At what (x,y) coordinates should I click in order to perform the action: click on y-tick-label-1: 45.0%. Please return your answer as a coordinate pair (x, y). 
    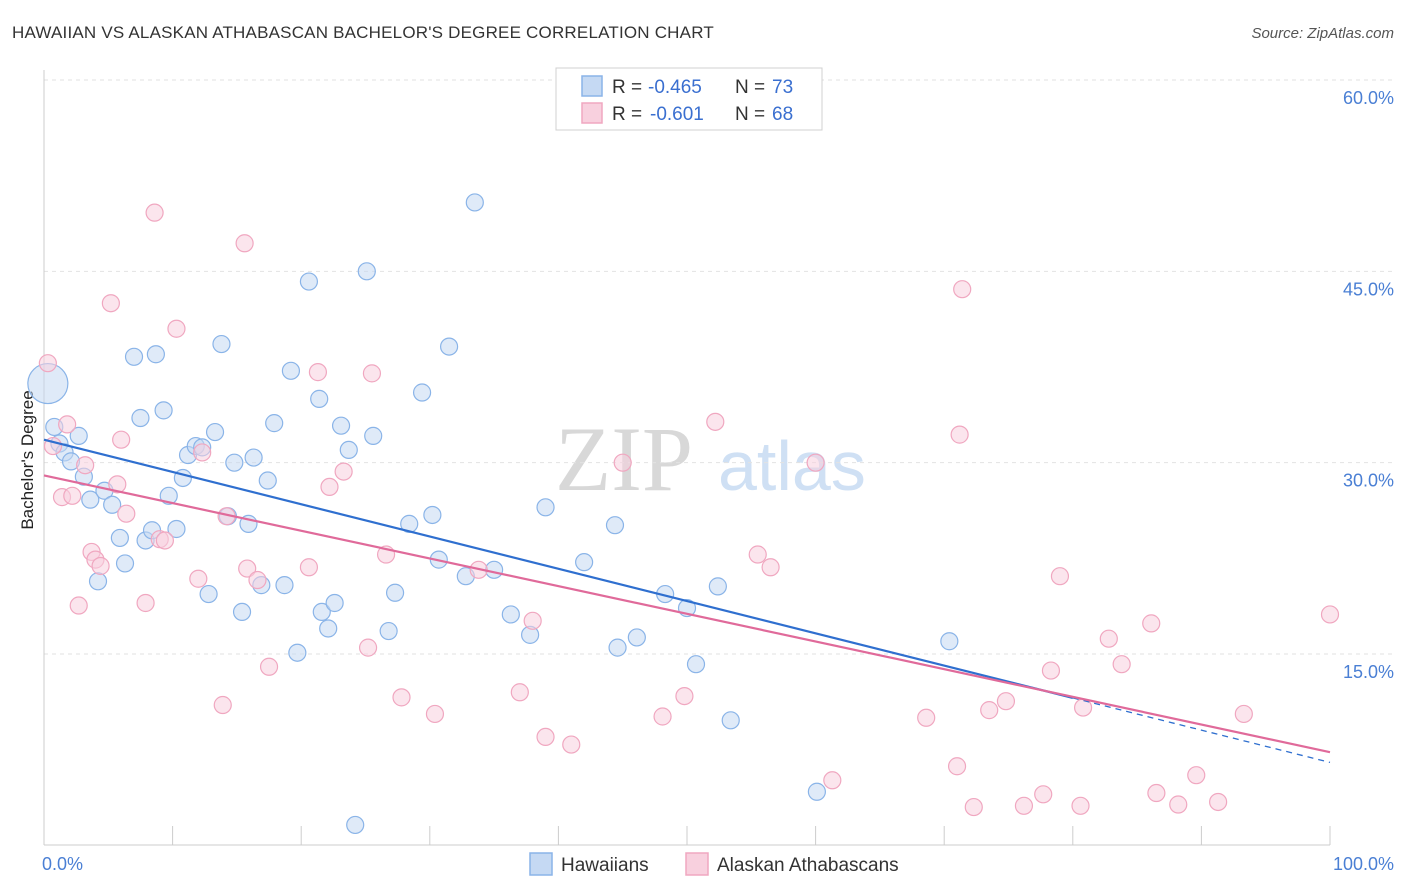
    Looking at the image, I should click on (1368, 289).